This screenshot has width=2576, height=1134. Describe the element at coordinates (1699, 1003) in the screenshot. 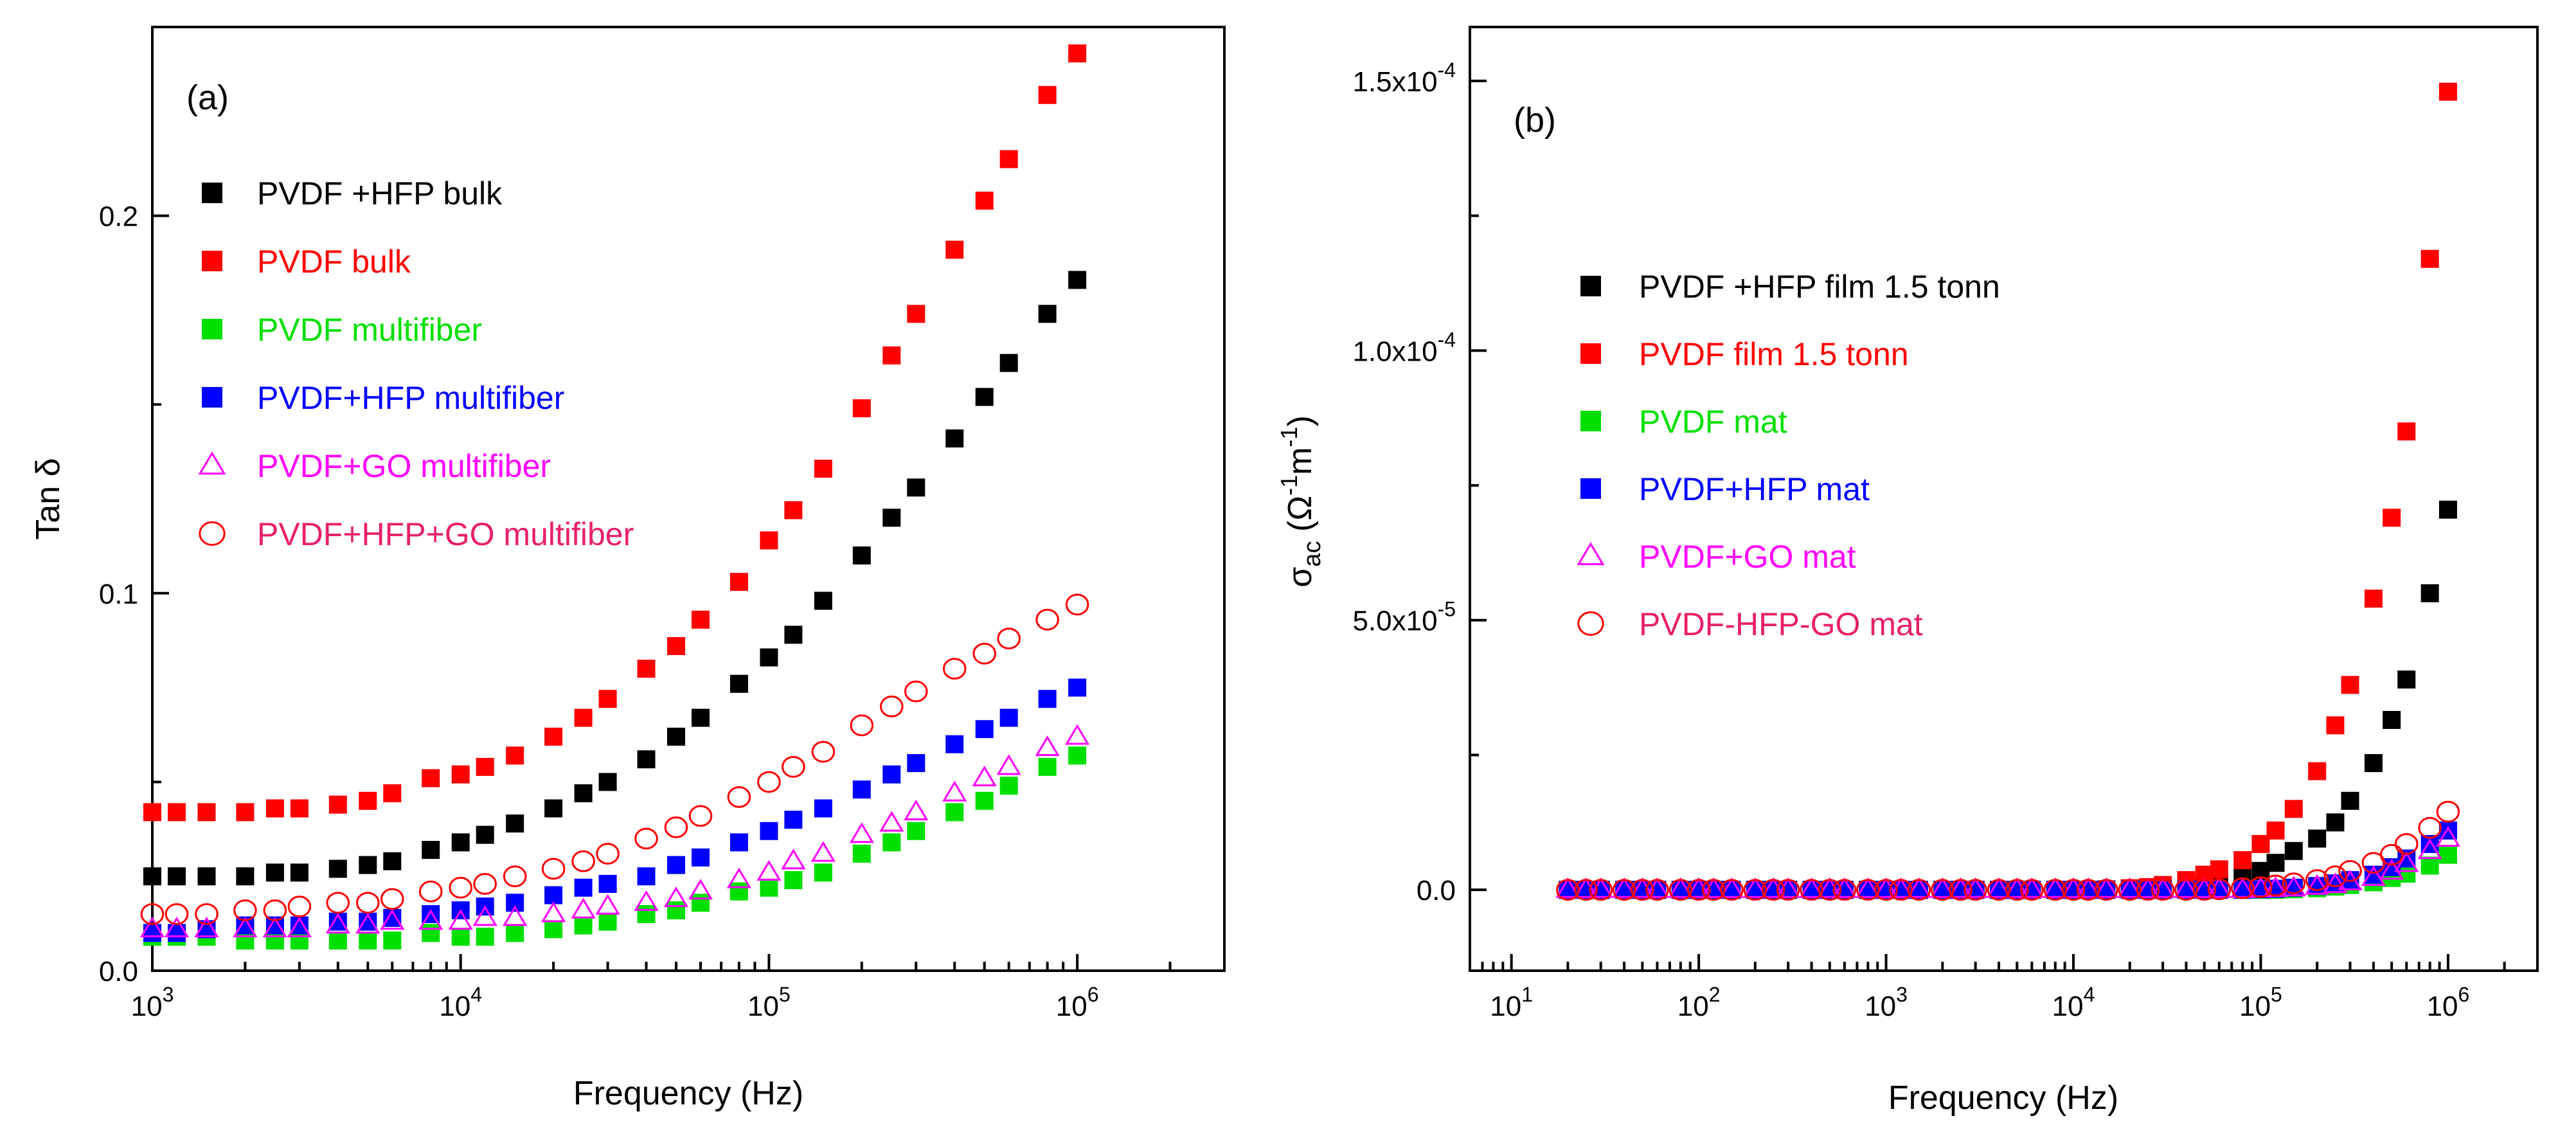

I see `x-tick-label: 10²` at that location.